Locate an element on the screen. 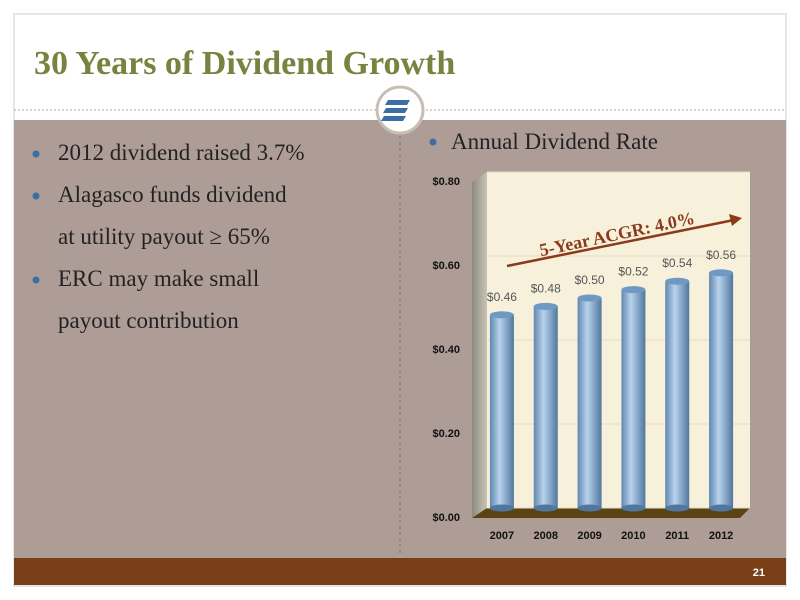  floor is located at coordinates (611, 513).